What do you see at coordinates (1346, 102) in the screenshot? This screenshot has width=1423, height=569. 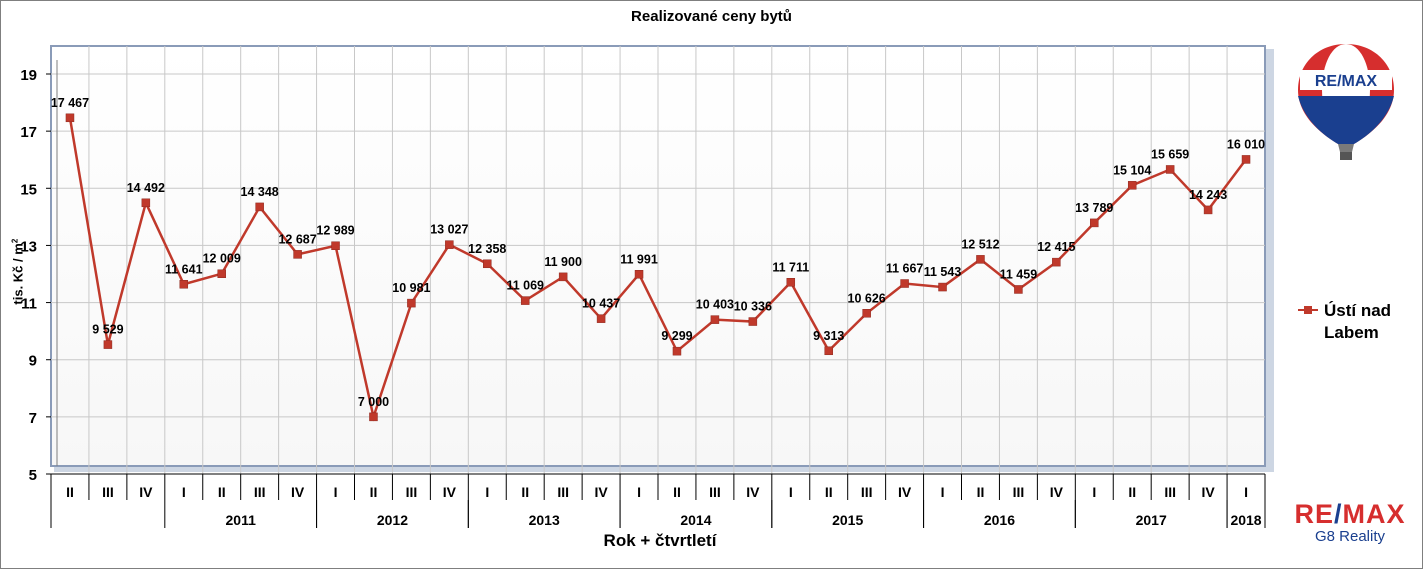 I see `remax-balloon-logo: RE/MAX` at bounding box center [1346, 102].